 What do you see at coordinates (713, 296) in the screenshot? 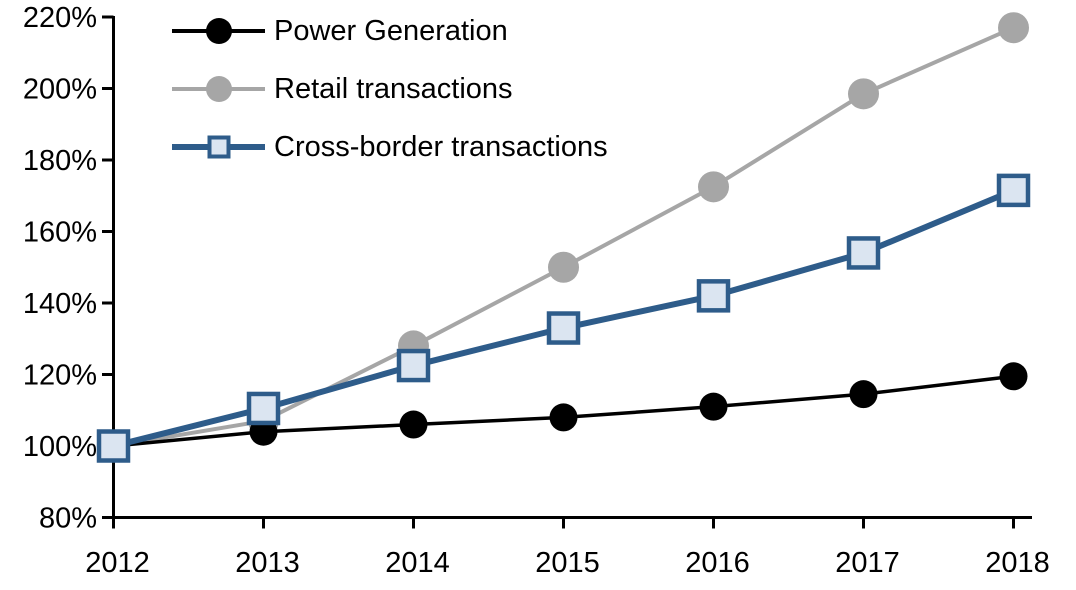
I see `marker-cross-border-transactions-2016` at bounding box center [713, 296].